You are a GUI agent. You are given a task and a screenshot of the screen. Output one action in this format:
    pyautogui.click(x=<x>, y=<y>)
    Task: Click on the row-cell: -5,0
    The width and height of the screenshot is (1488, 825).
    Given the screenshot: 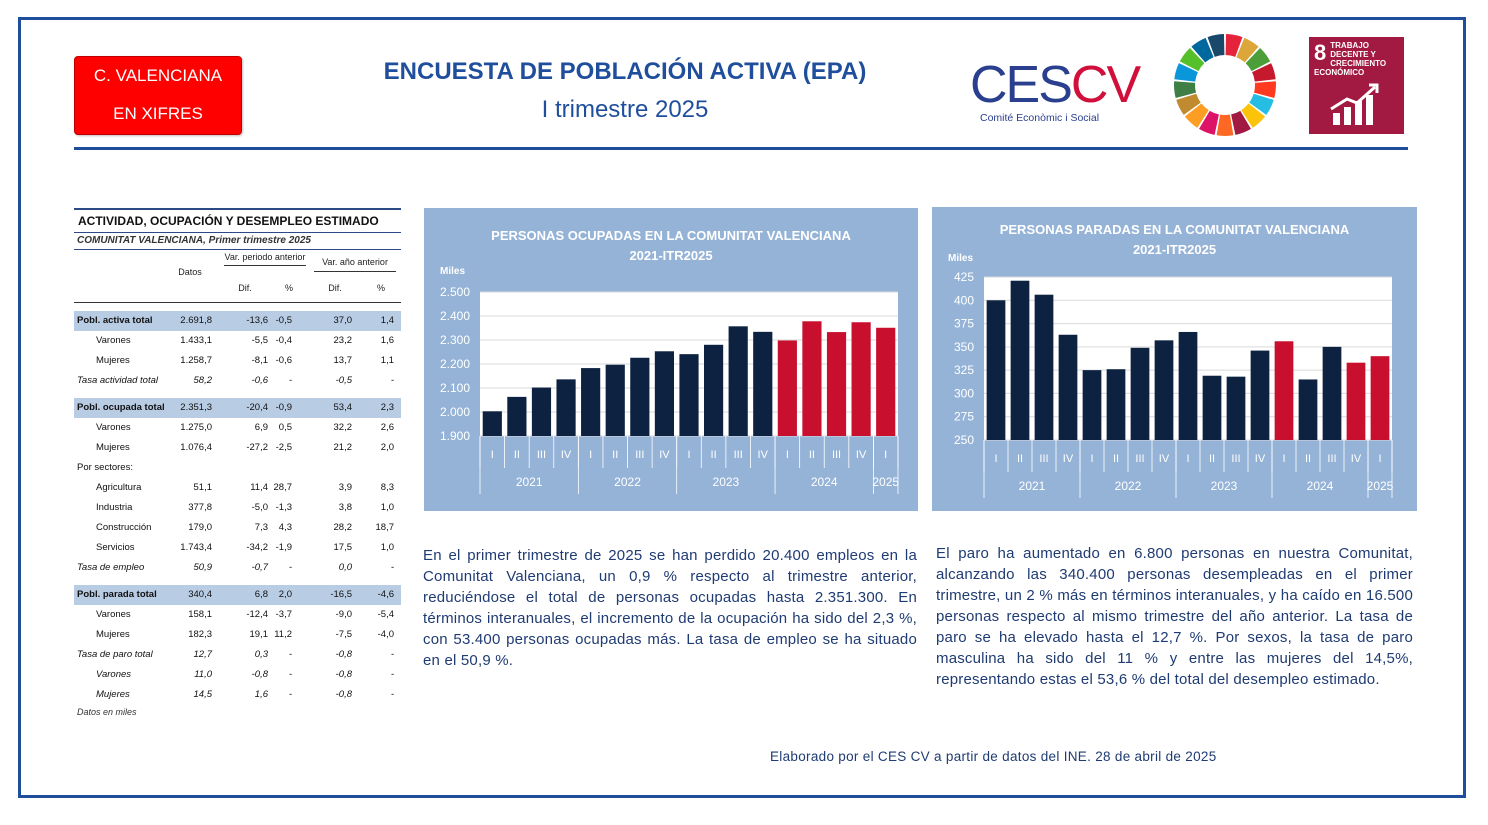 What is the action you would take?
    pyautogui.click(x=259, y=507)
    